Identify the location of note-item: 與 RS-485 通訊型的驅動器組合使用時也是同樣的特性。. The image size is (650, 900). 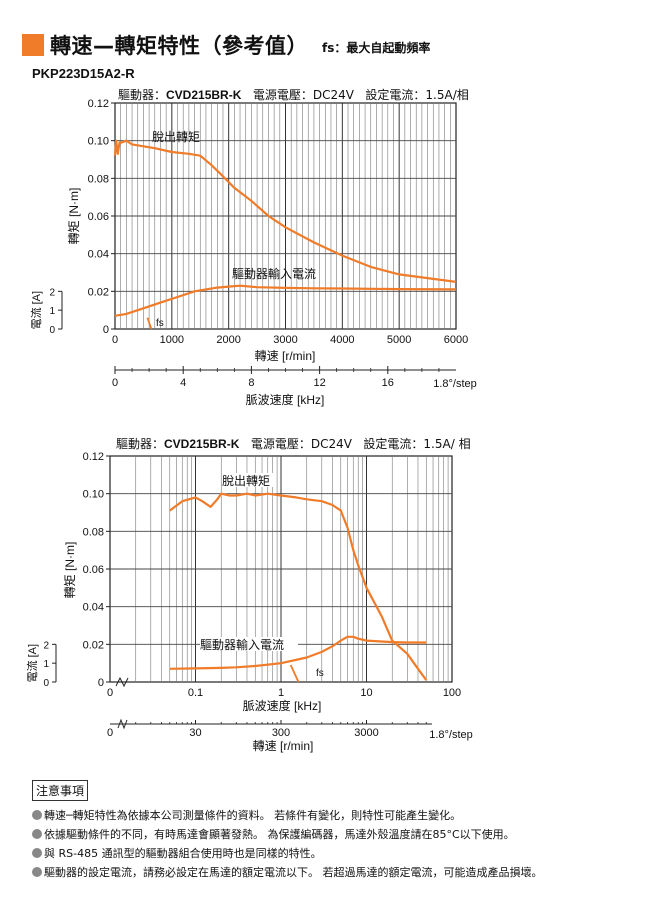
(287, 853).